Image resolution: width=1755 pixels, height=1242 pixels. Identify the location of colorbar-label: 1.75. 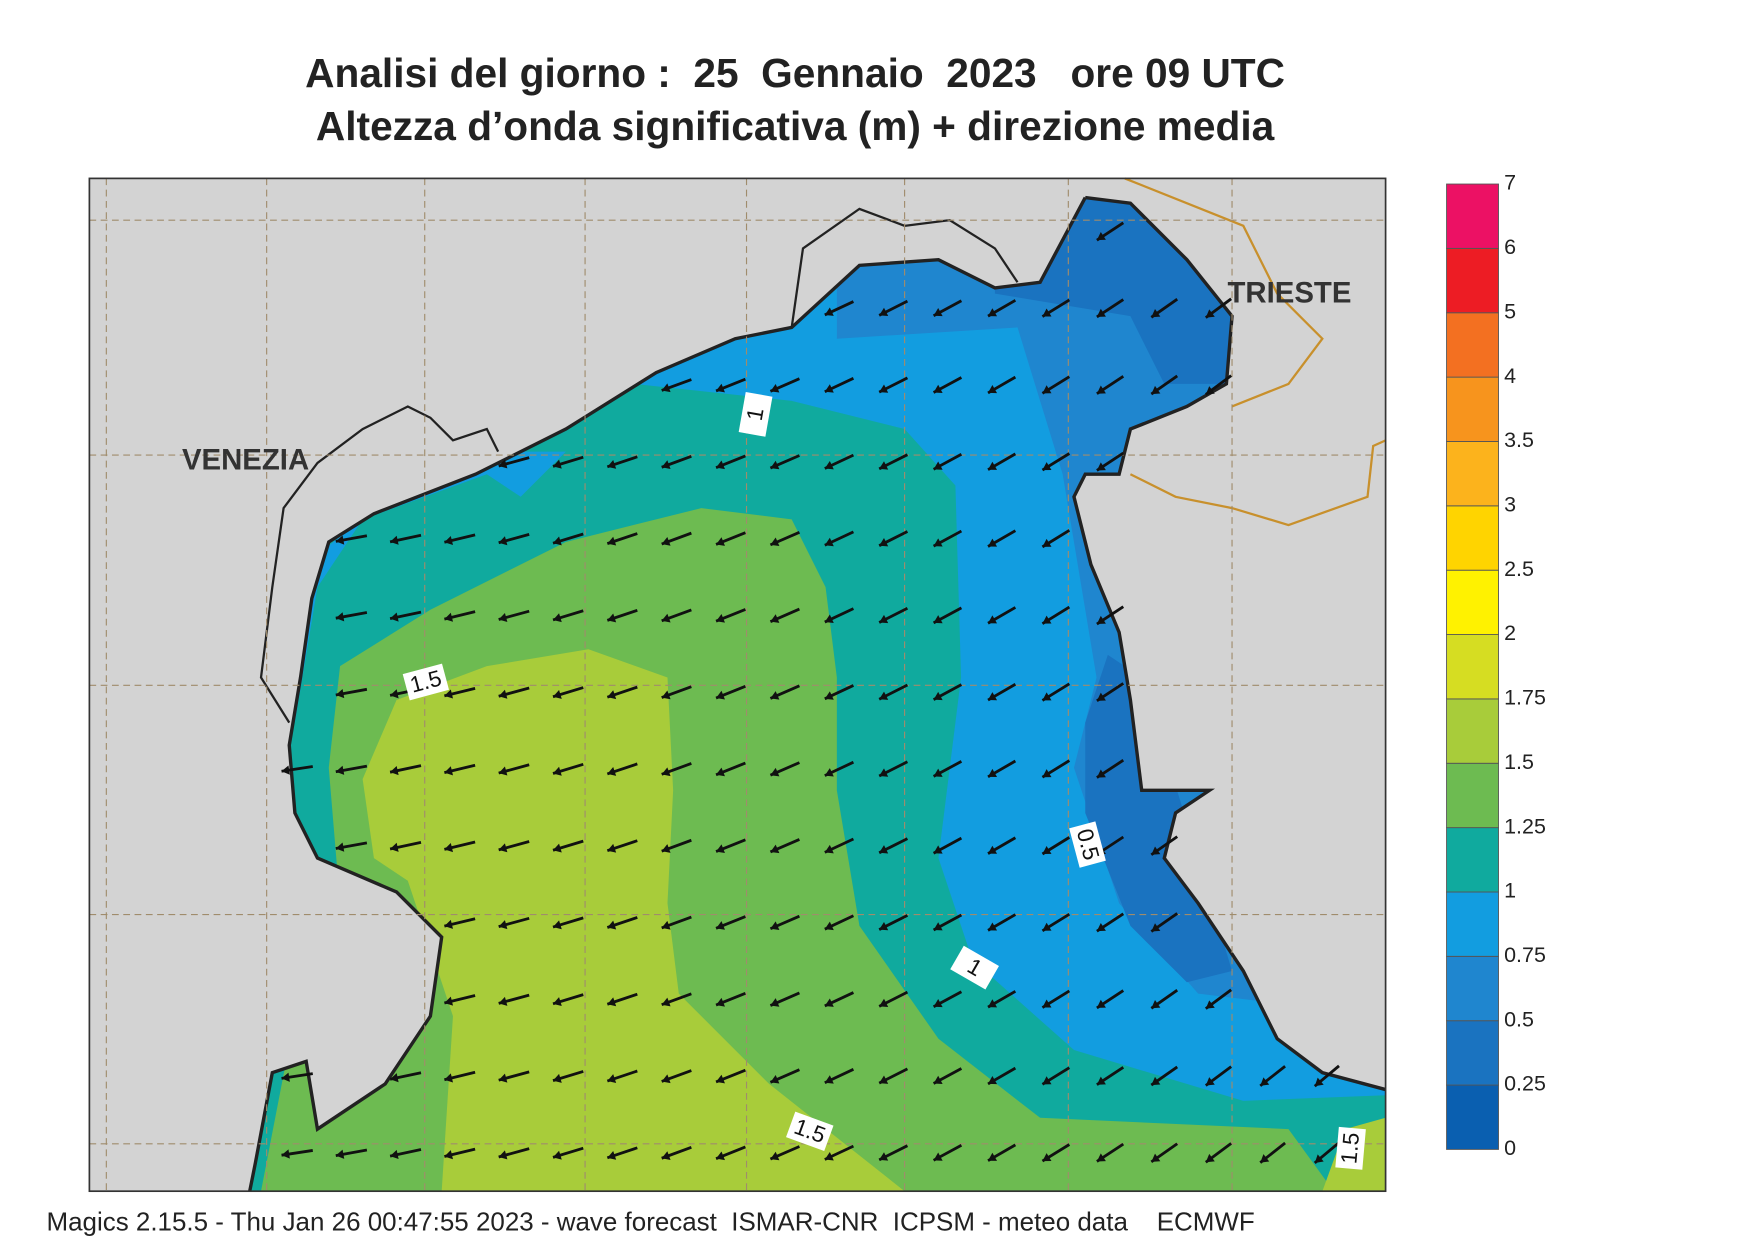
(1525, 698).